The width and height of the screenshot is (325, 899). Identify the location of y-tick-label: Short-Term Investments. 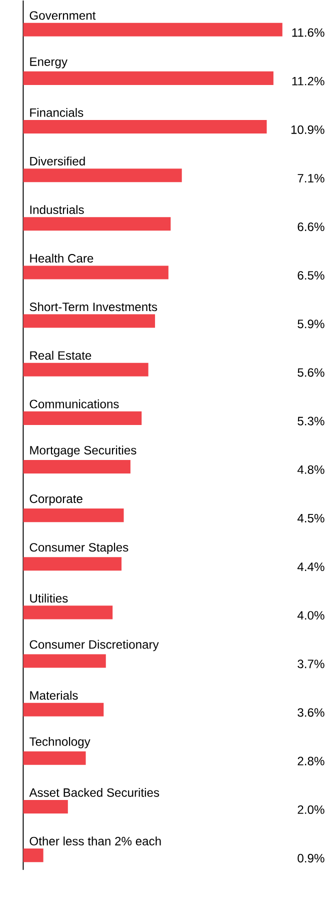
(94, 307).